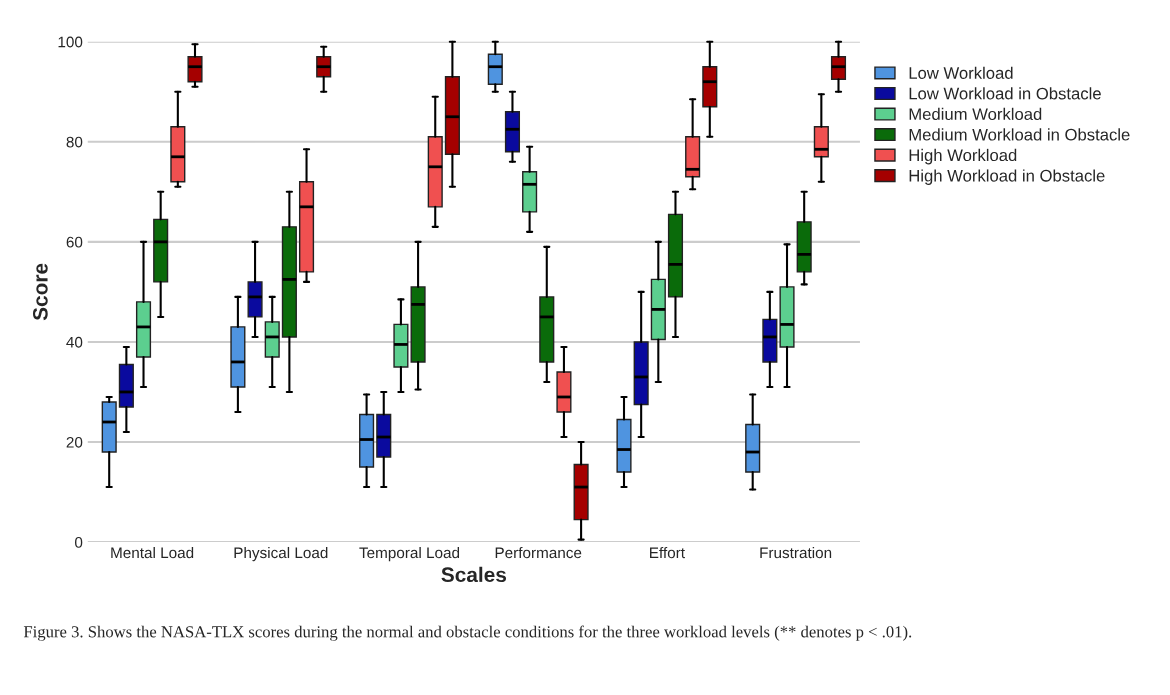 The image size is (1170, 695). I want to click on y-tick-label: 60, so click(74, 242).